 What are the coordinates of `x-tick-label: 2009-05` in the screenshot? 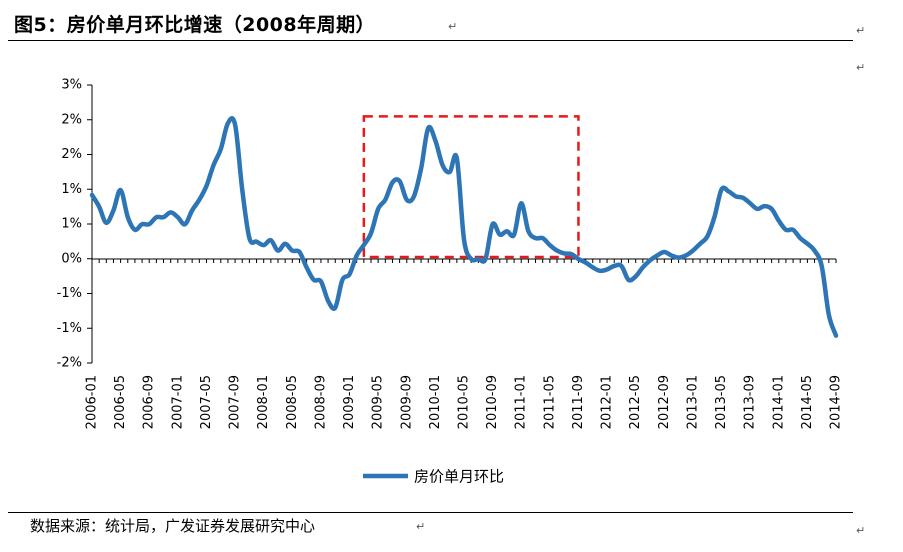 It's located at (378, 402).